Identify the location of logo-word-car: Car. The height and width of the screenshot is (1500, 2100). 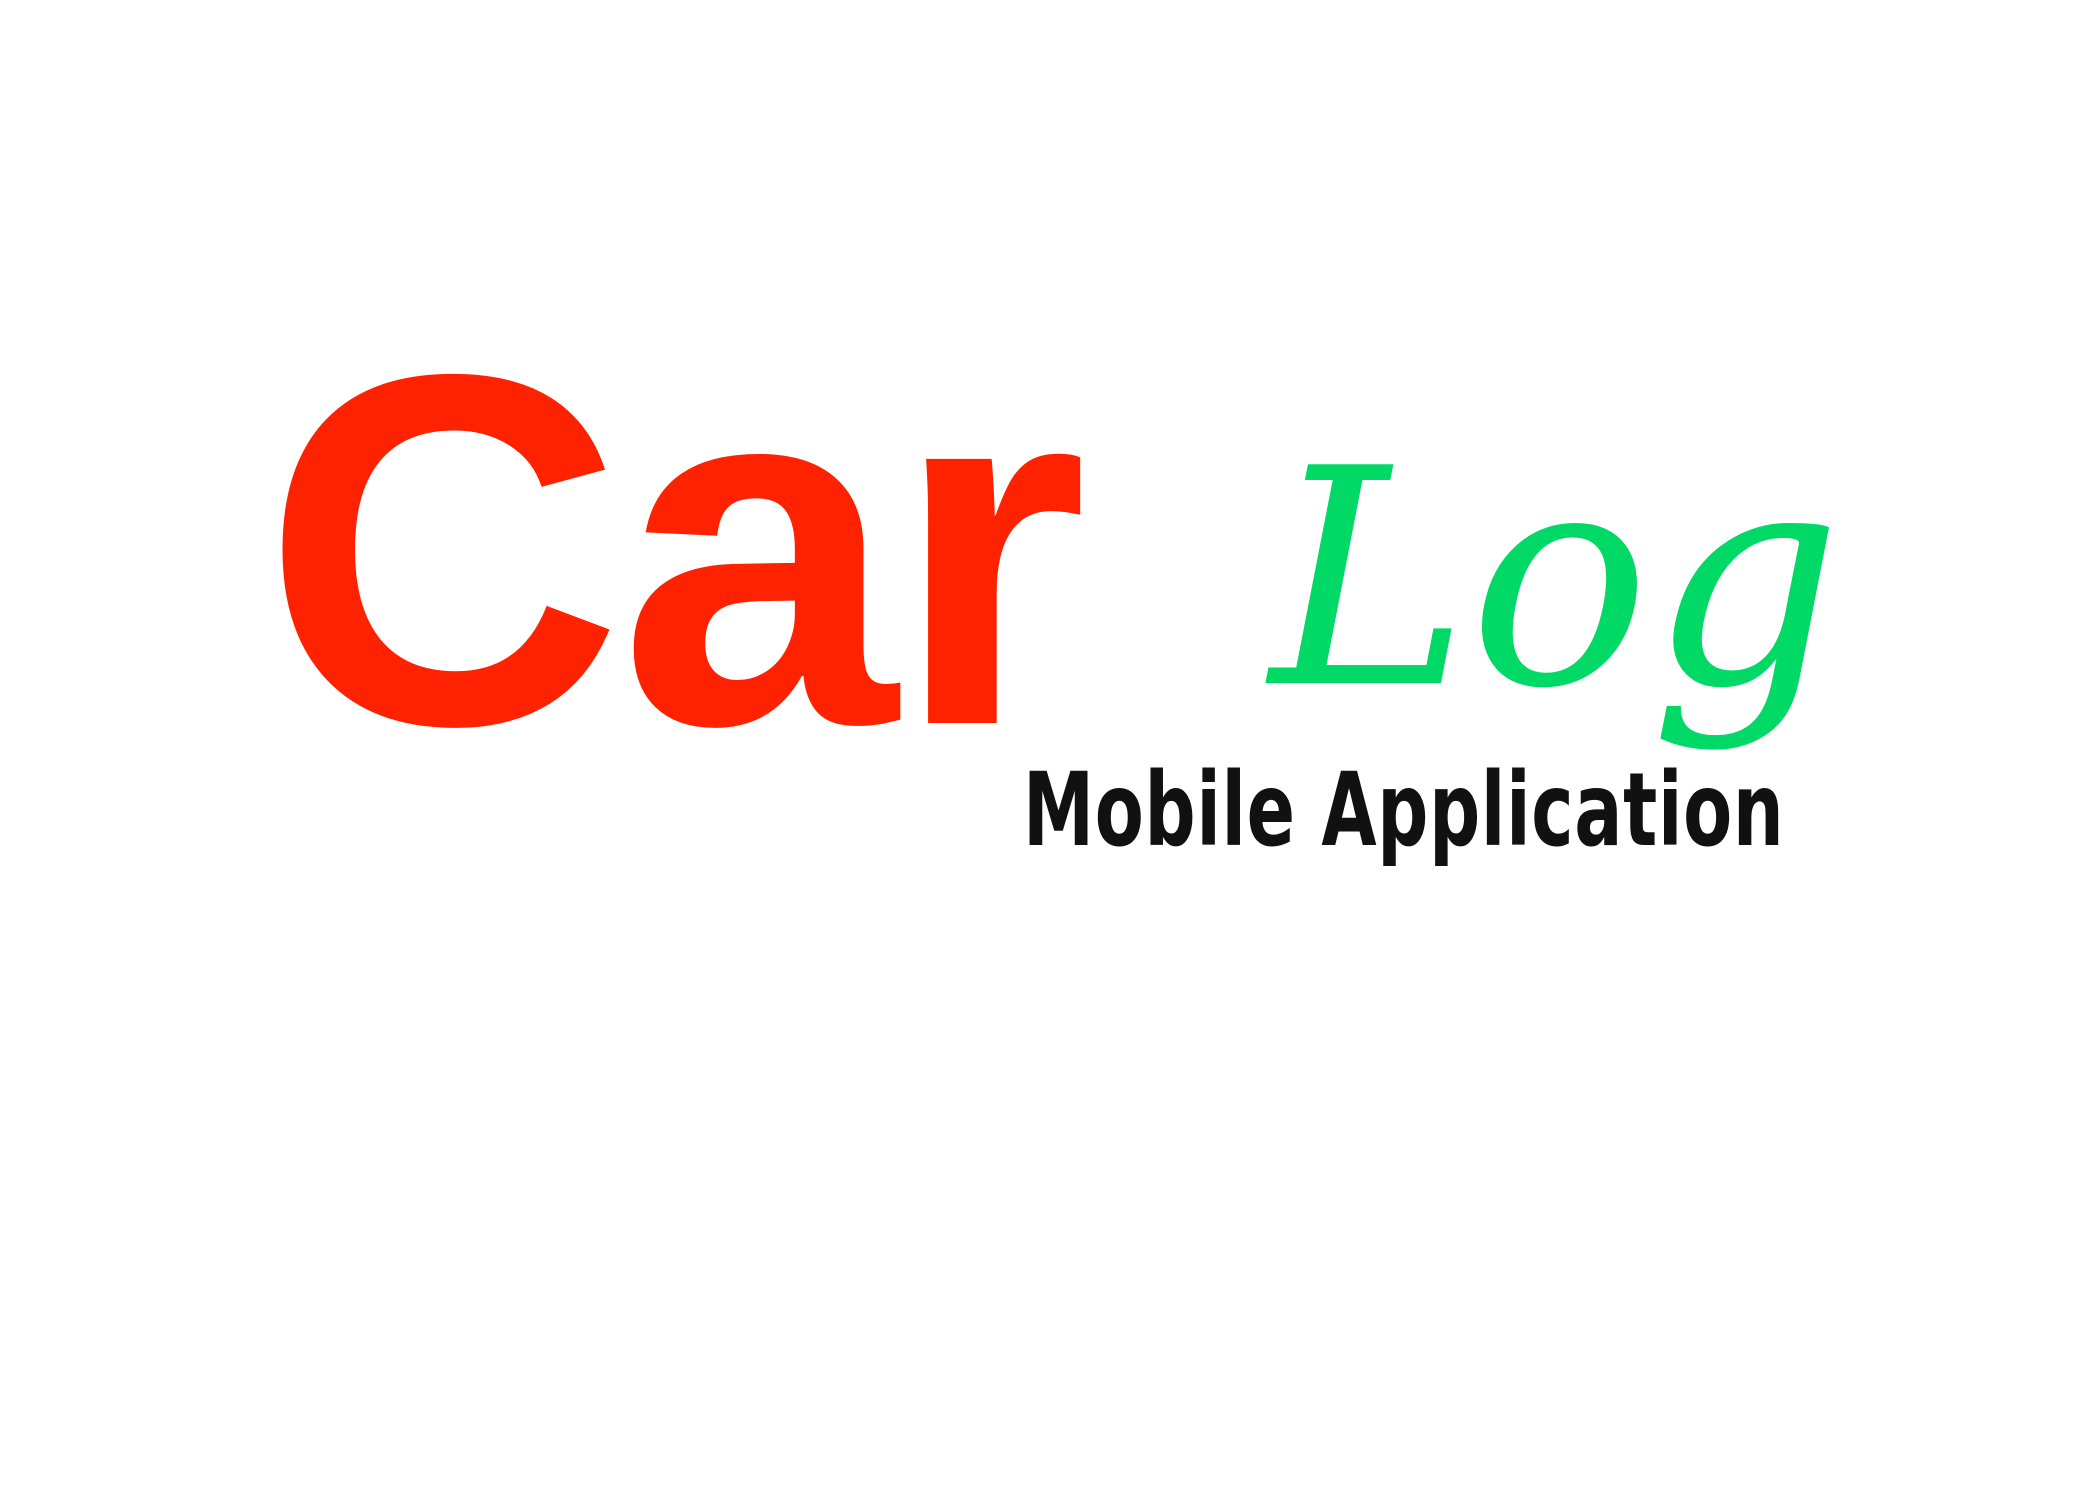
(675, 549).